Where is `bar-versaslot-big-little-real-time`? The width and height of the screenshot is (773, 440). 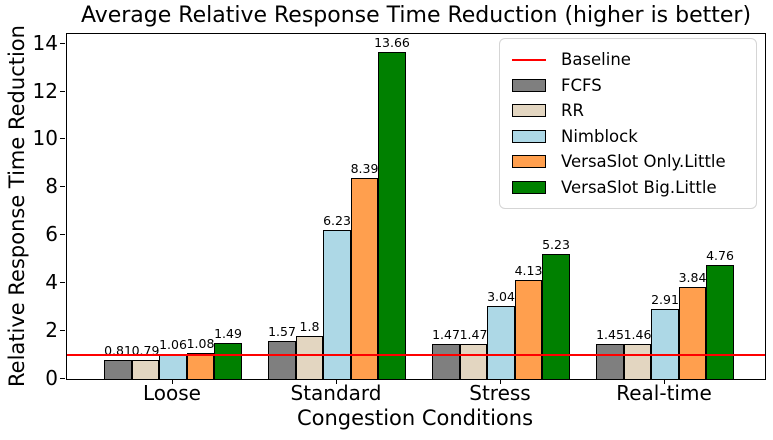 bar-versaslot-big-little-real-time is located at coordinates (720, 321).